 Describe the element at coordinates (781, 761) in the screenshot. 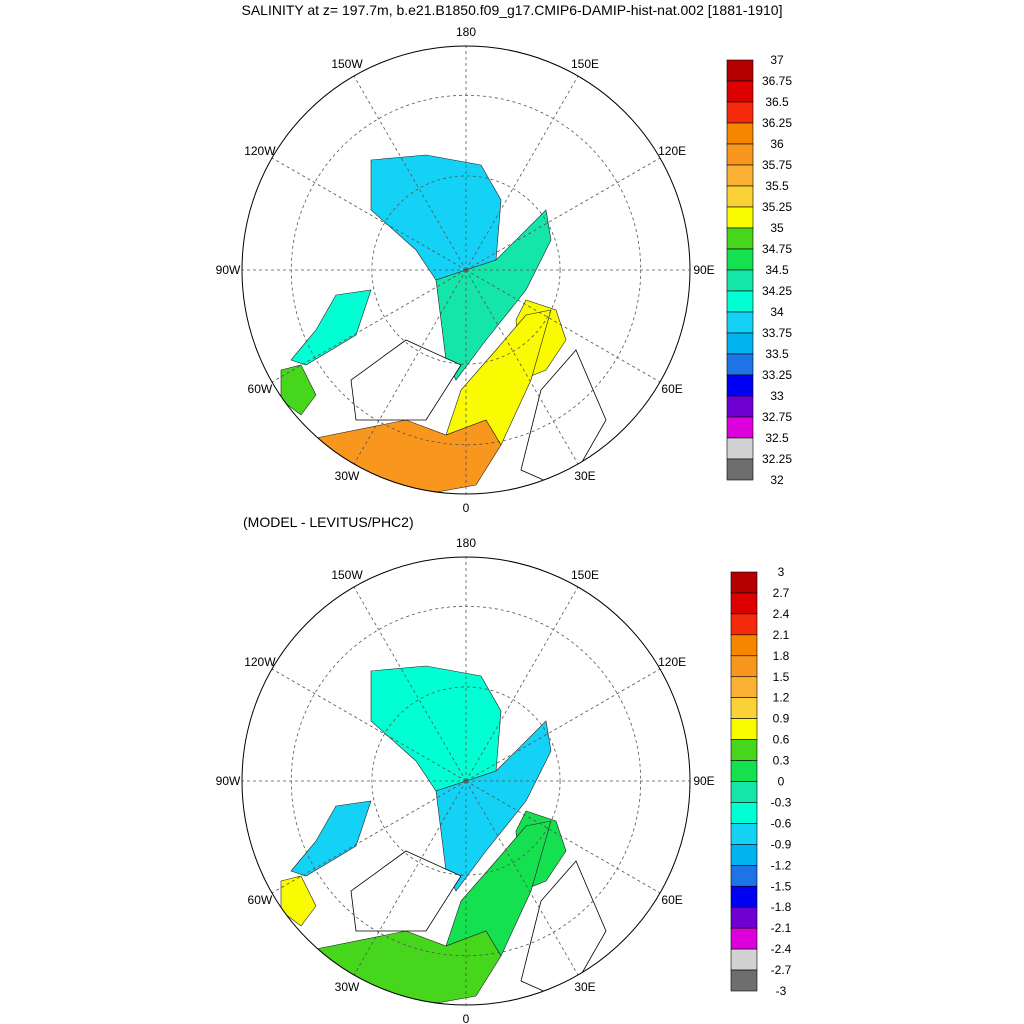

I see `colorbar-label: 0.3` at that location.